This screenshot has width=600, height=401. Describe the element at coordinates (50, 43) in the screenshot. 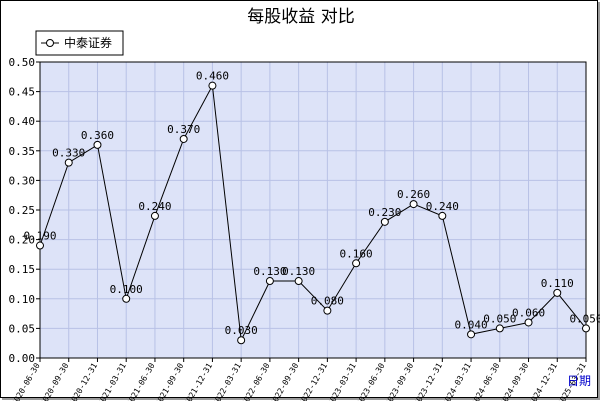

I see `legend-marker-icon` at that location.